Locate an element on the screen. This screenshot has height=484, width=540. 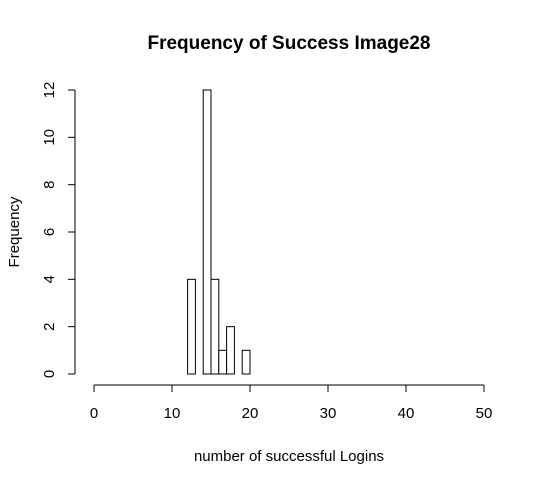
x-axis-label: number of successful Logins is located at coordinates (289, 456).